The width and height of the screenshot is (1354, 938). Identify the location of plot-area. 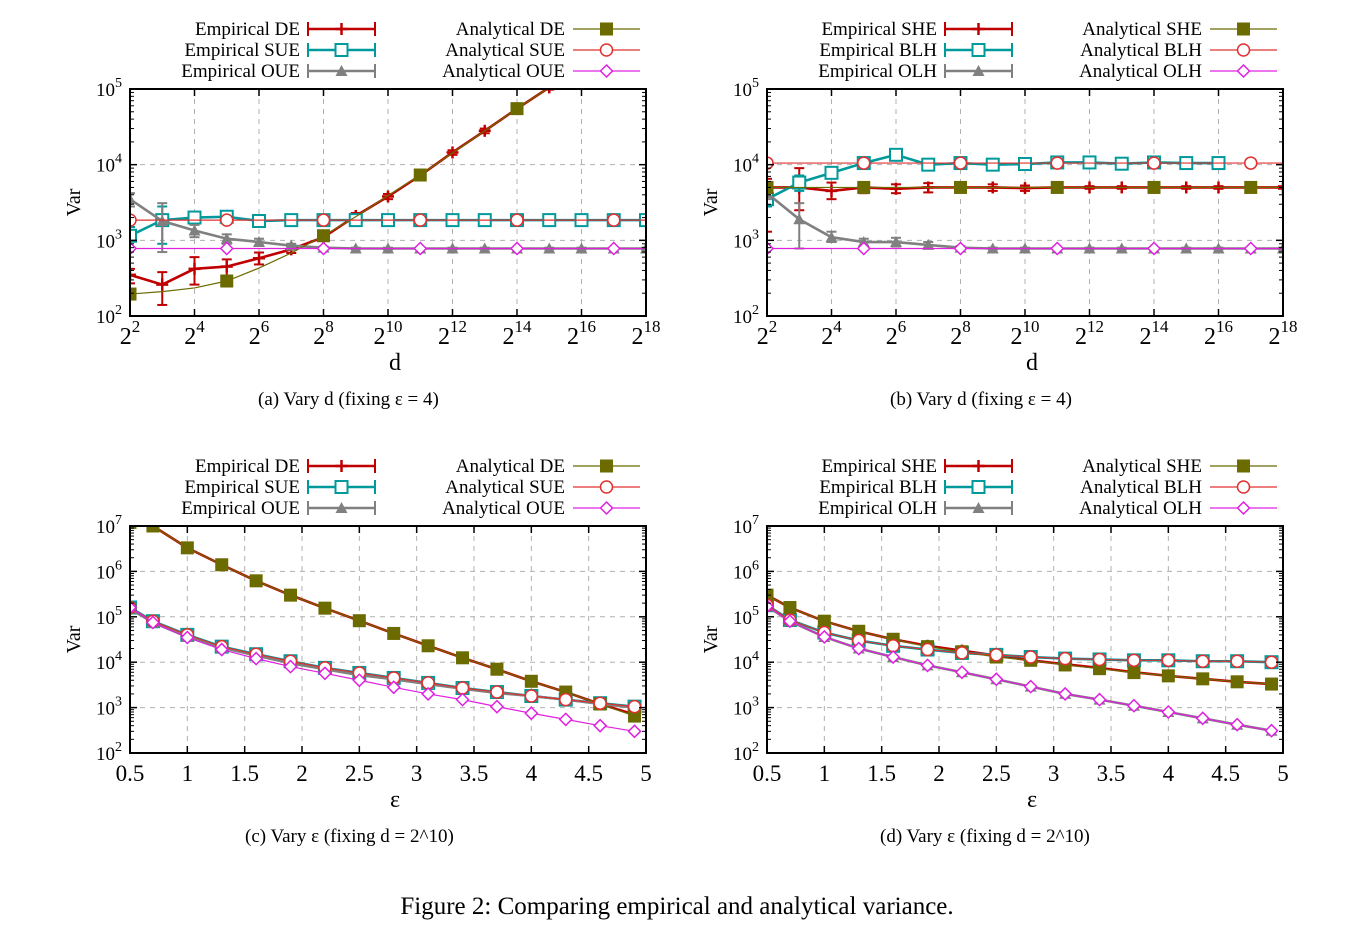
(1023, 663).